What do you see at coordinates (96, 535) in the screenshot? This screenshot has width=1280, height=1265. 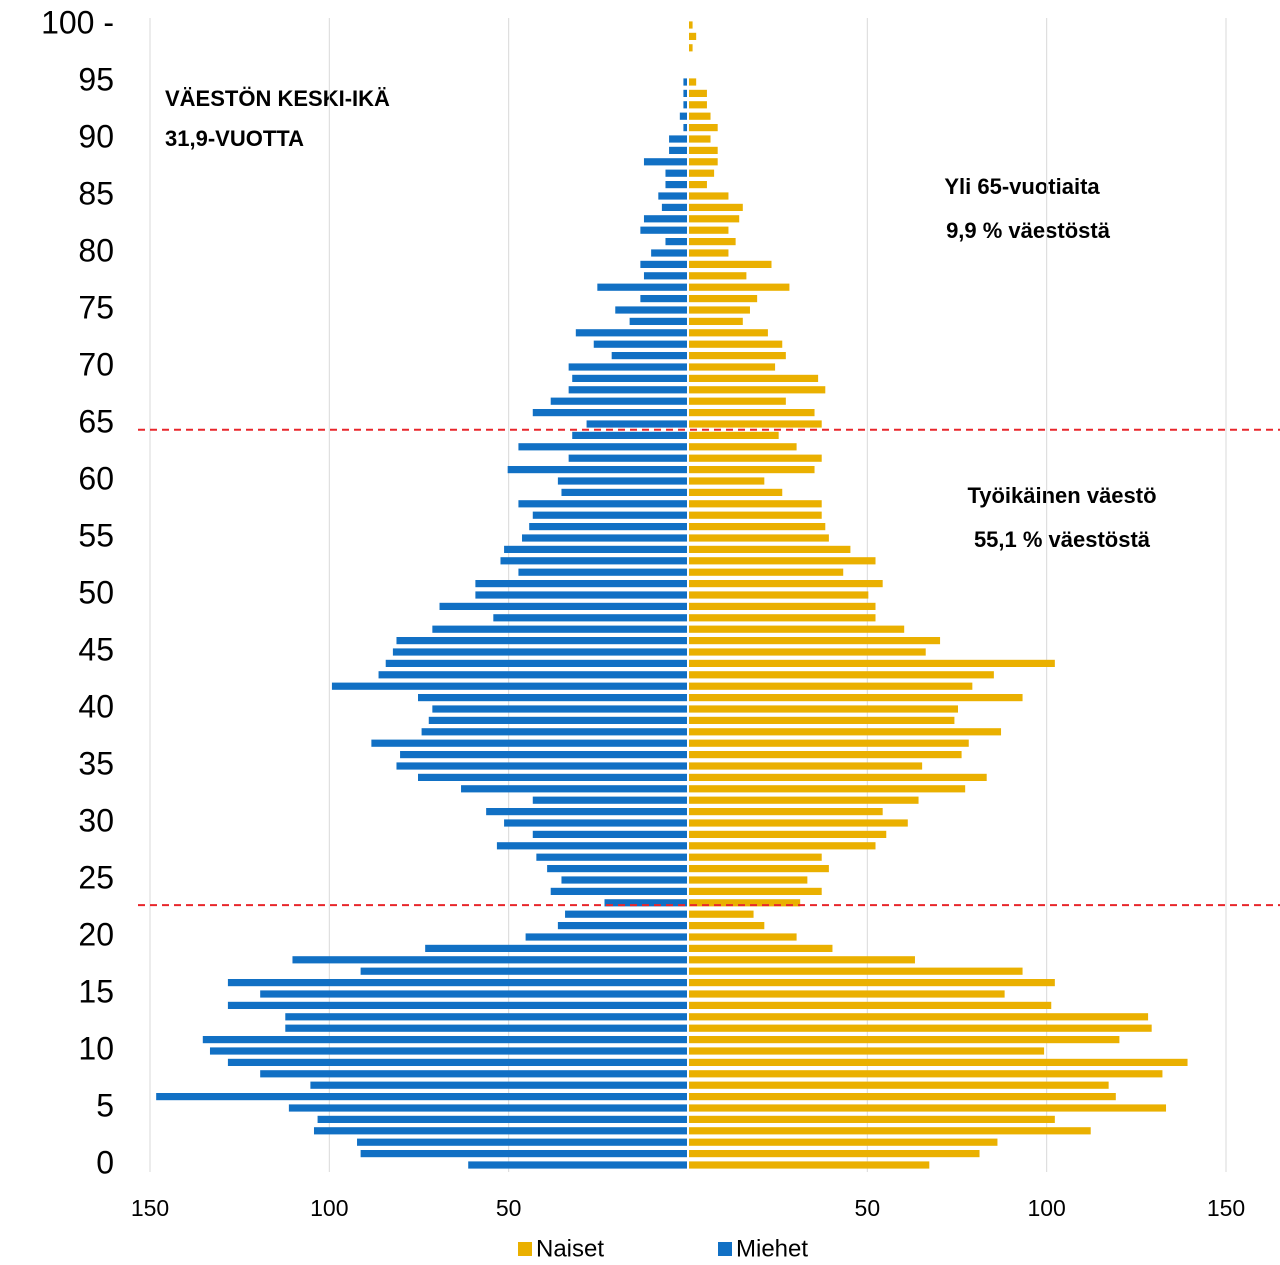 I see `y-tick-label: 55` at bounding box center [96, 535].